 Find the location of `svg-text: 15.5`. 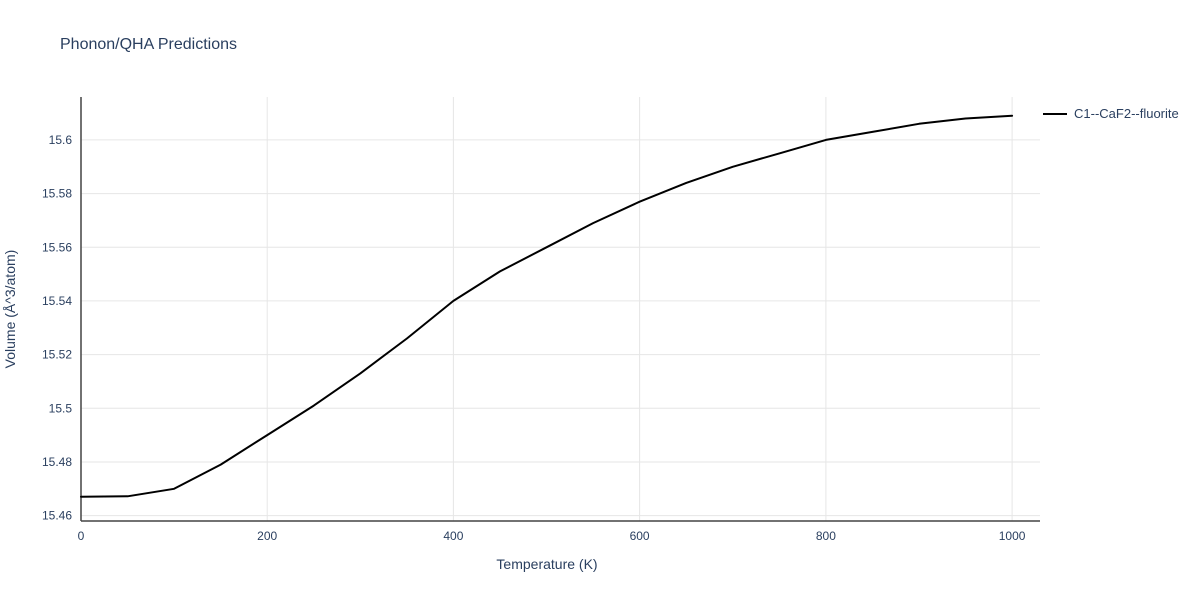

svg-text: 15.5 is located at coordinates (61, 408).